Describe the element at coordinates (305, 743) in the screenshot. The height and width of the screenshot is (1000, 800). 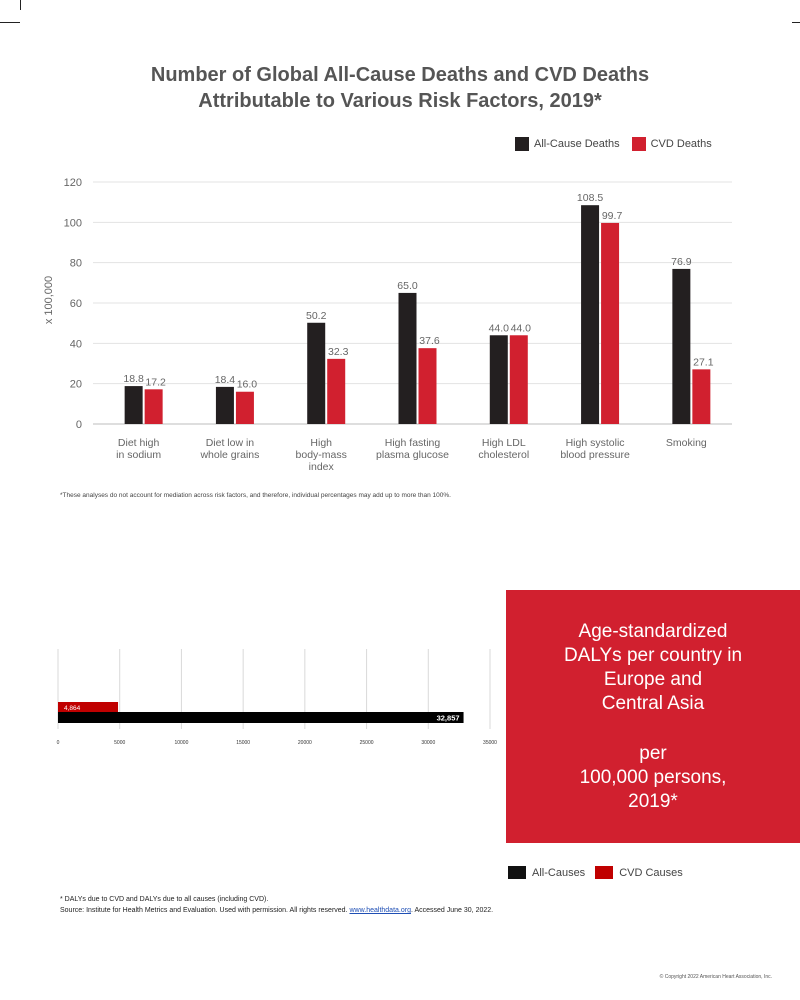
I see `x-tick-label: 20000` at that location.